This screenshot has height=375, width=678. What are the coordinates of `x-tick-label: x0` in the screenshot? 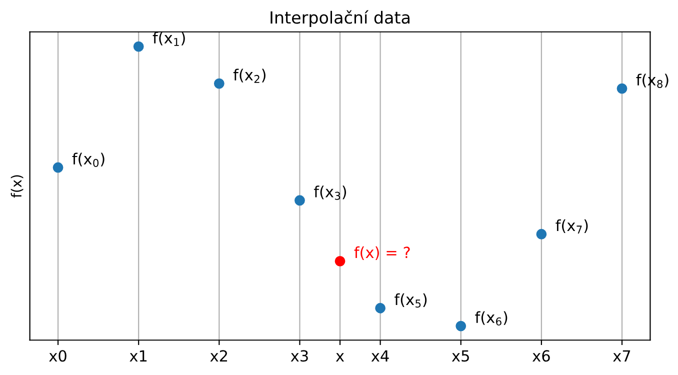 It's located at (57, 356).